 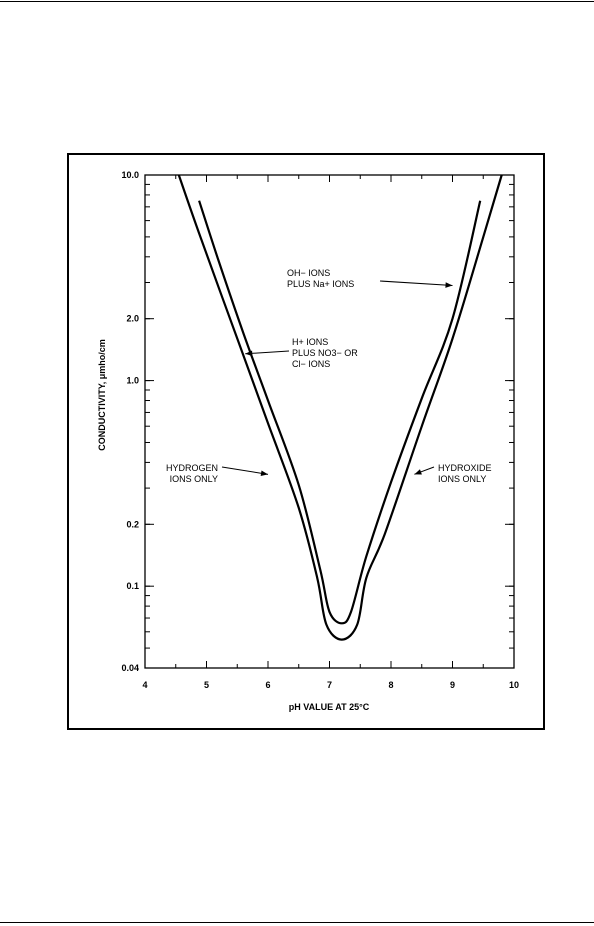 I want to click on x-tick-label: 5, so click(x=206, y=685).